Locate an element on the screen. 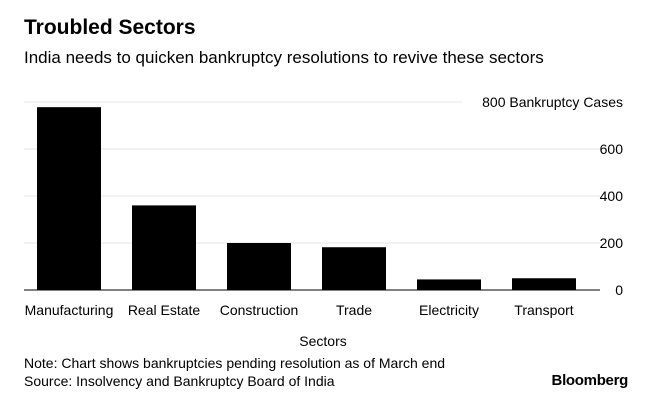 This screenshot has width=650, height=400. bar-electricity is located at coordinates (449, 284).